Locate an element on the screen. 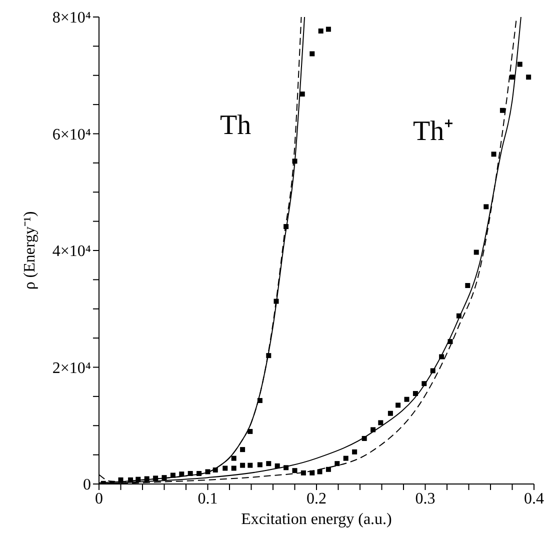 This screenshot has width=545, height=535. y-tick-label: 6×10⁴ is located at coordinates (72, 135).